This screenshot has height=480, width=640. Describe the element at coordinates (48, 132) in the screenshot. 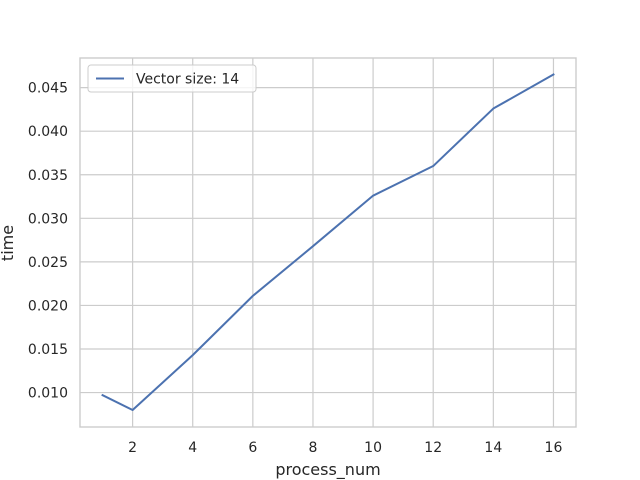

I see `y-tick-label: 0.040` at that location.